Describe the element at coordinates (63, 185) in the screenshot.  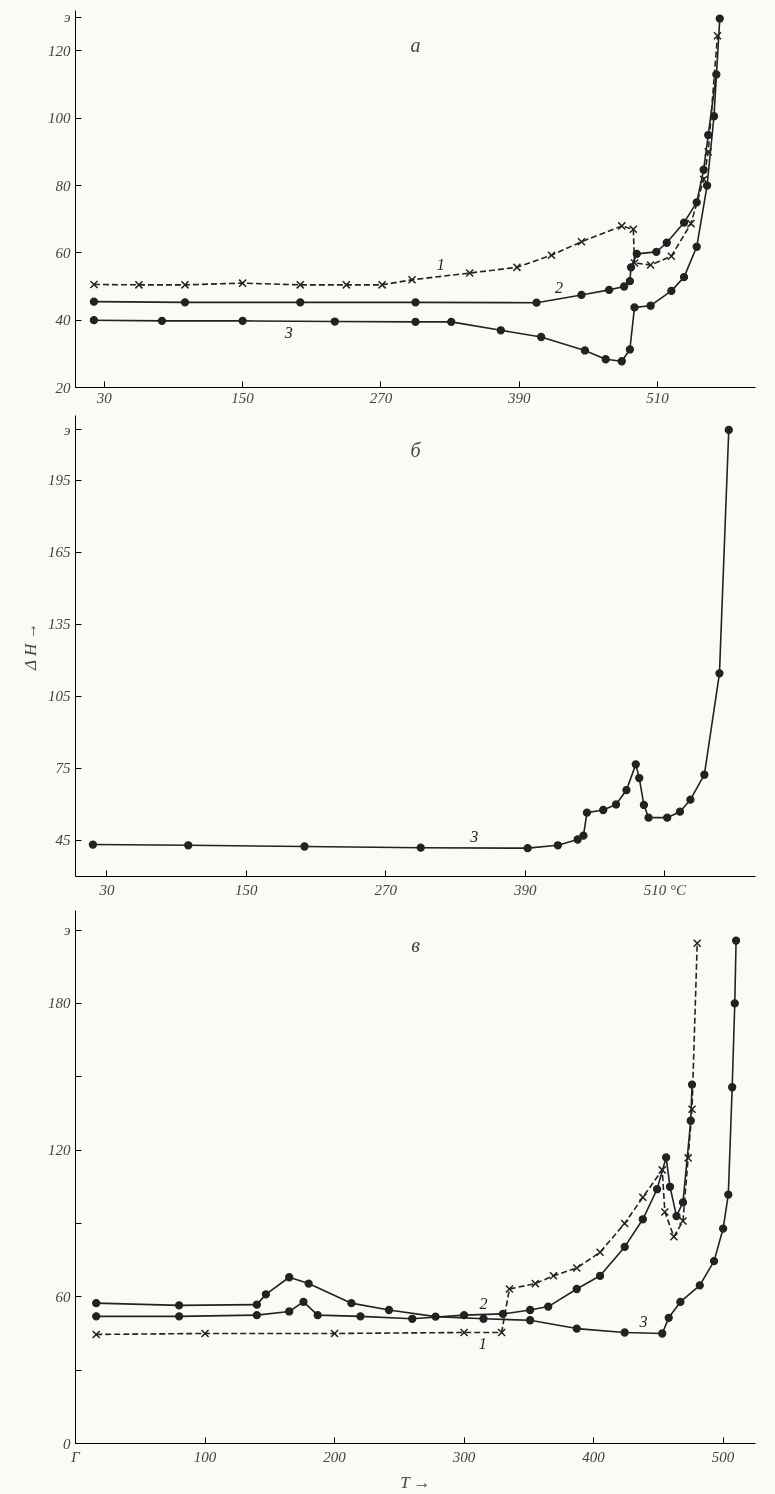
I see `y-tick-label: 80` at that location.